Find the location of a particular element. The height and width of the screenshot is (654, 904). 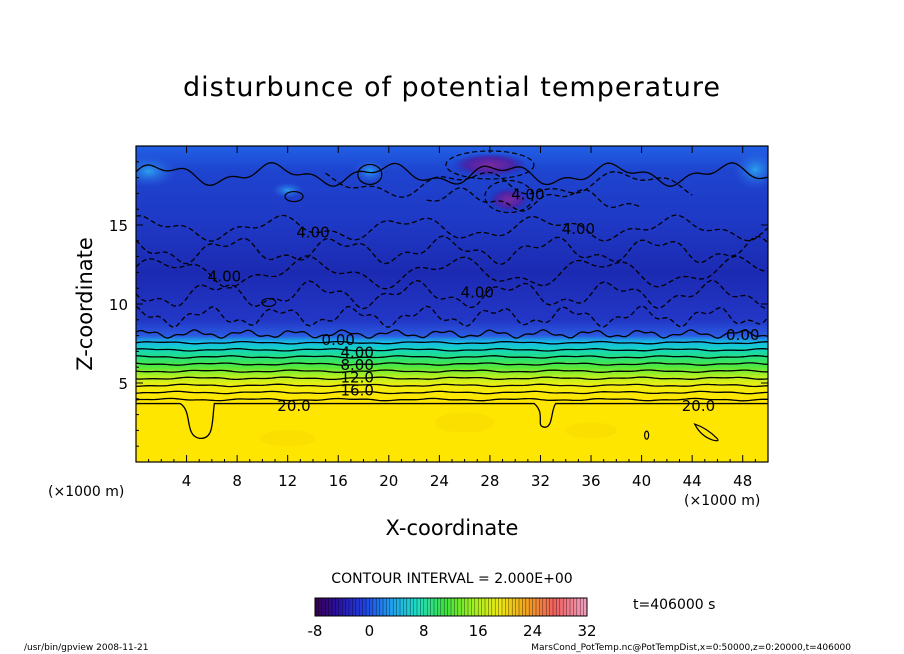

x-unit-left: (×1000 m) is located at coordinates (86, 492).